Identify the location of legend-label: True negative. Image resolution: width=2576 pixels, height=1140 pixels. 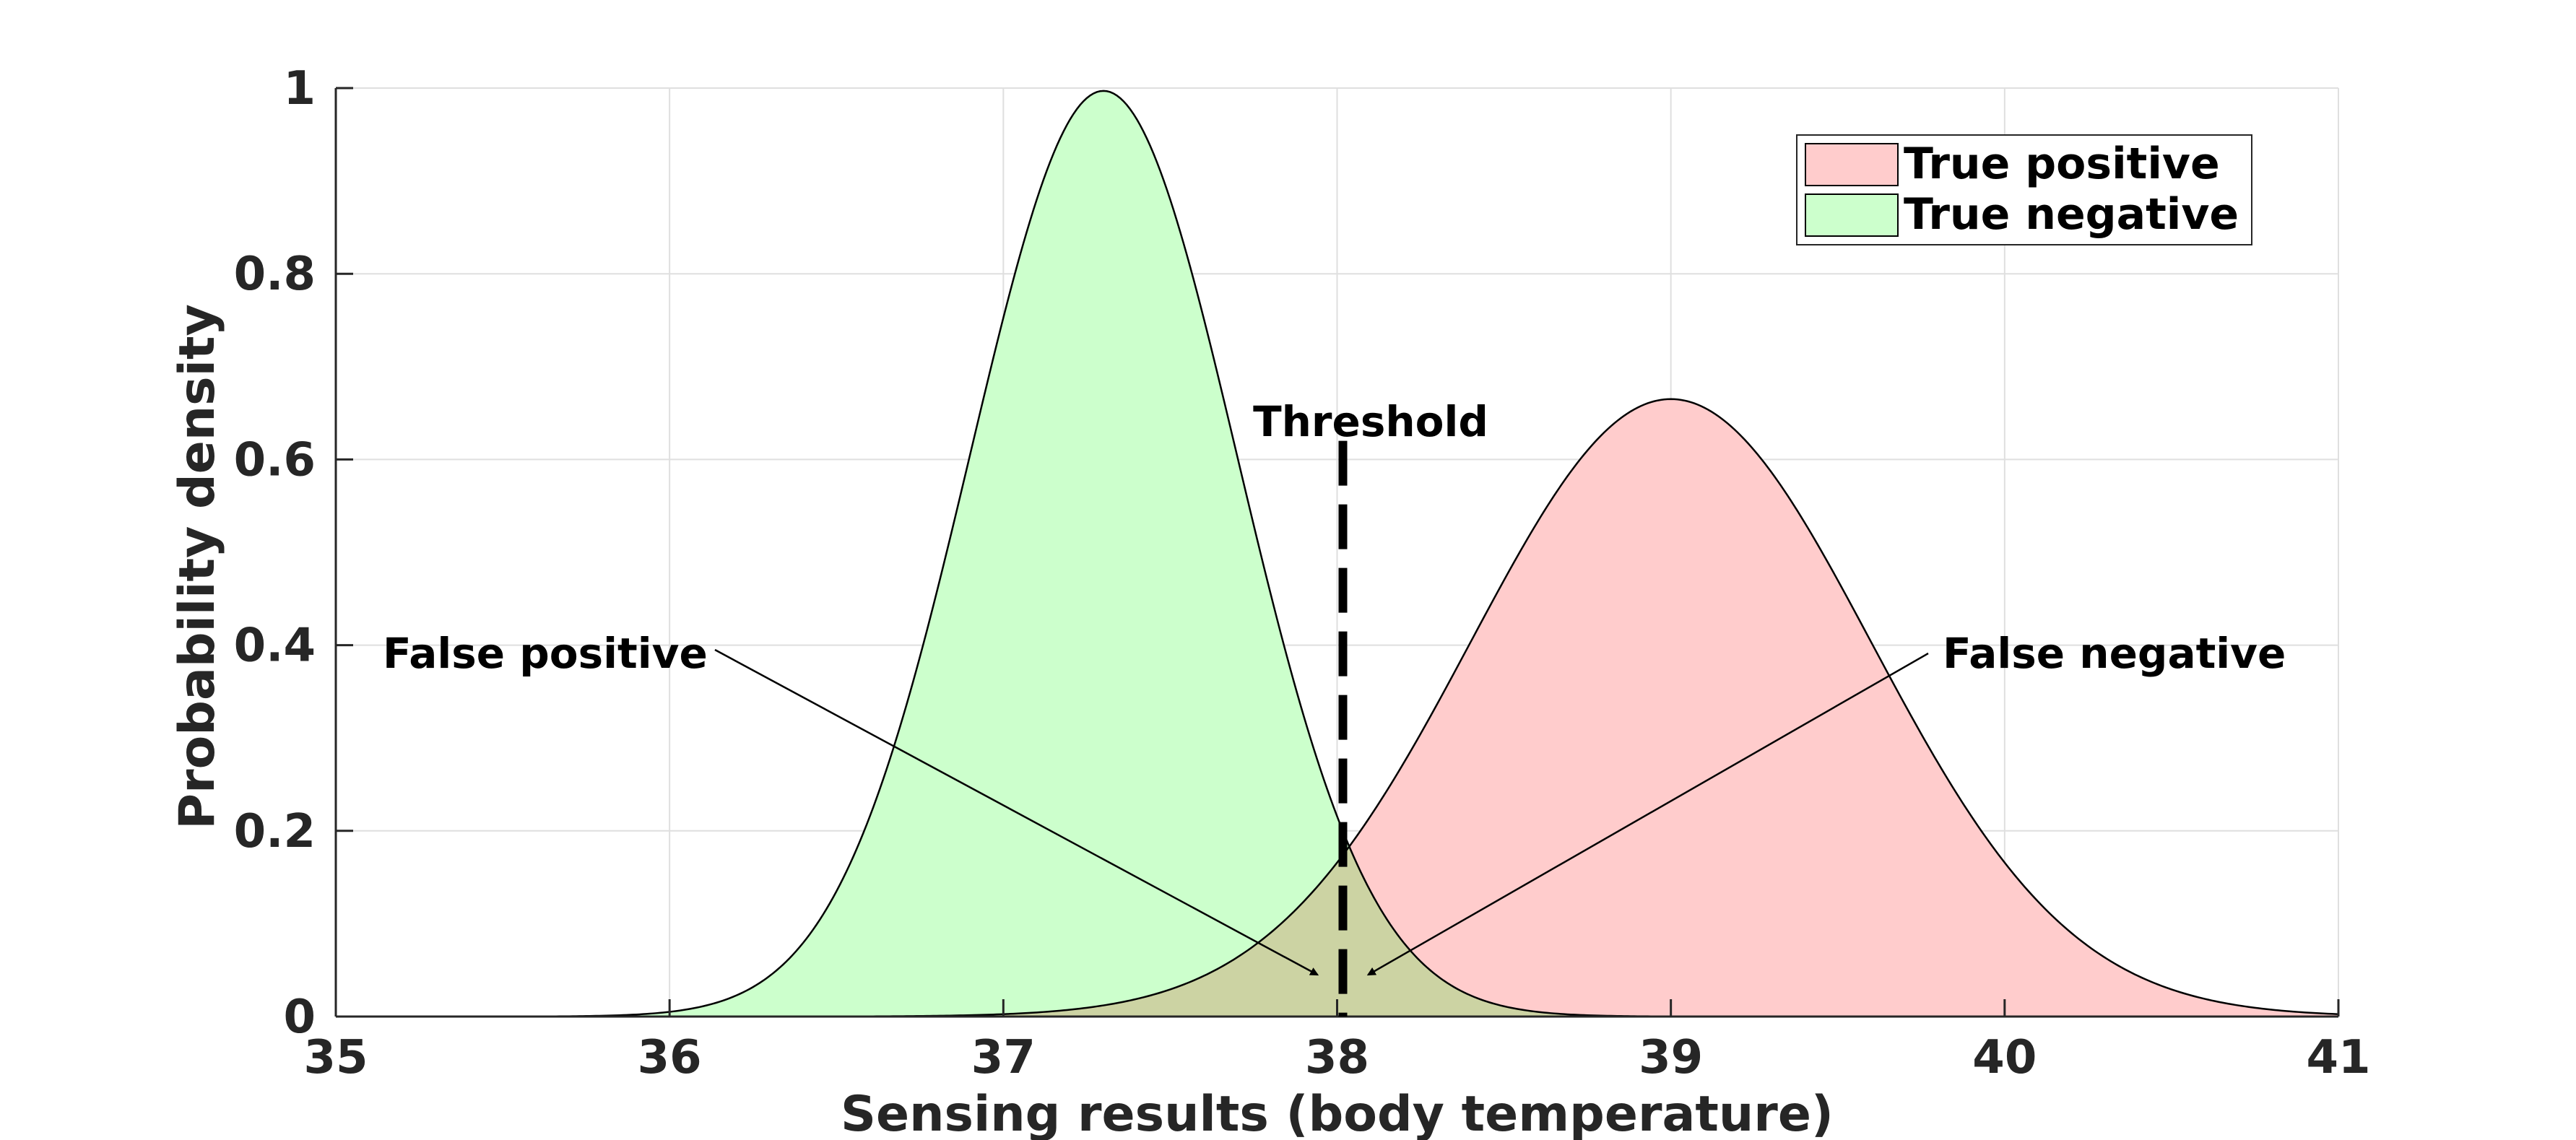
(2071, 214).